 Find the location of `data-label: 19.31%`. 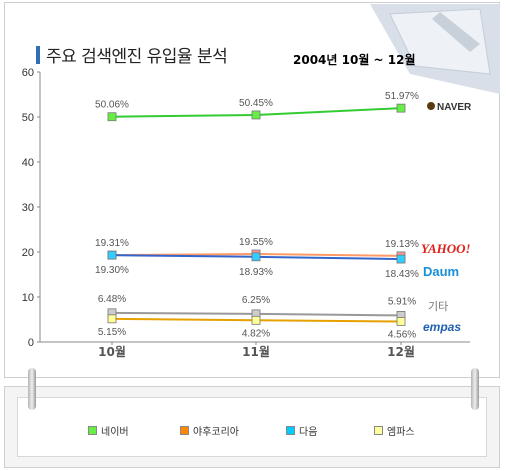

data-label: 19.31% is located at coordinates (112, 243).